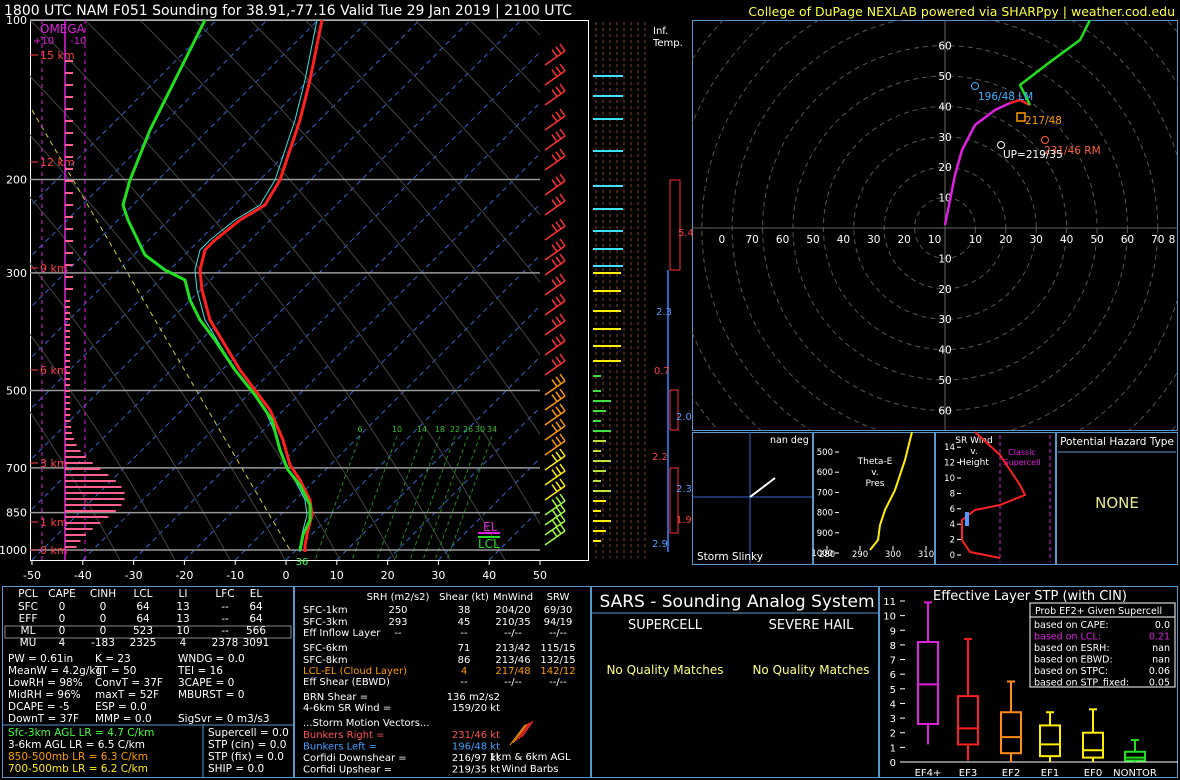  Describe the element at coordinates (512, 622) in the screenshot. I see `kin-cell: 210/35` at that location.